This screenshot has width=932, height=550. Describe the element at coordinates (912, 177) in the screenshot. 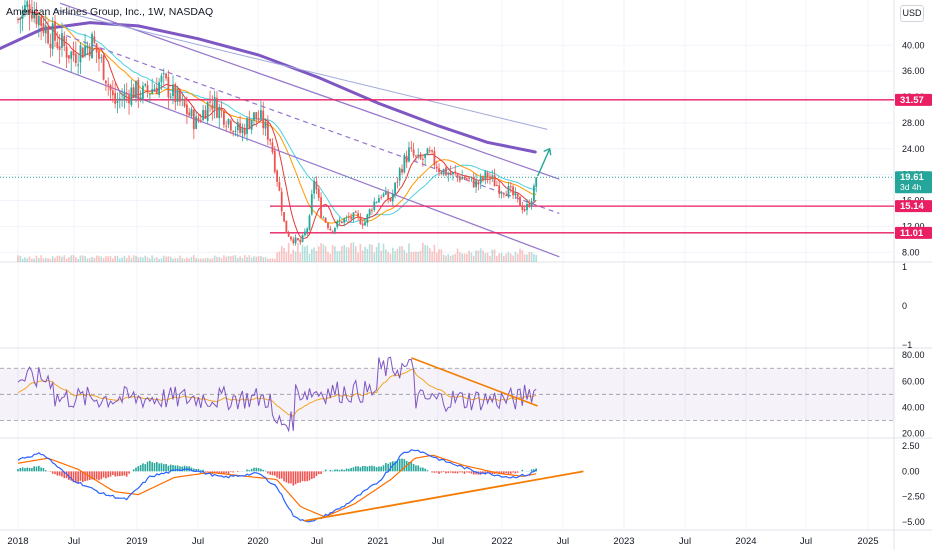

I see `price-badge-label: 19.61` at that location.